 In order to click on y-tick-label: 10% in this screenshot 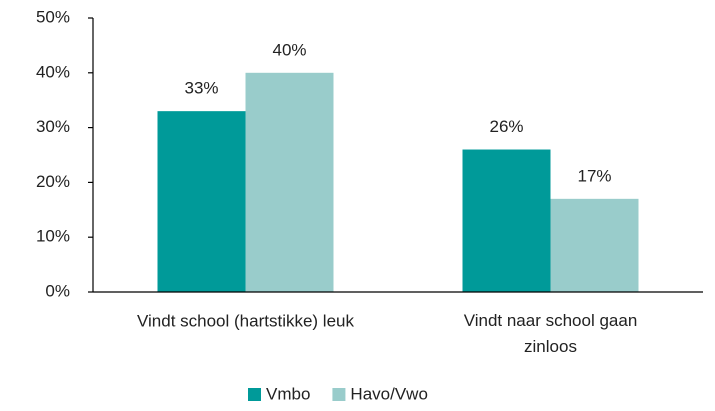, I will do `click(53, 236)`.